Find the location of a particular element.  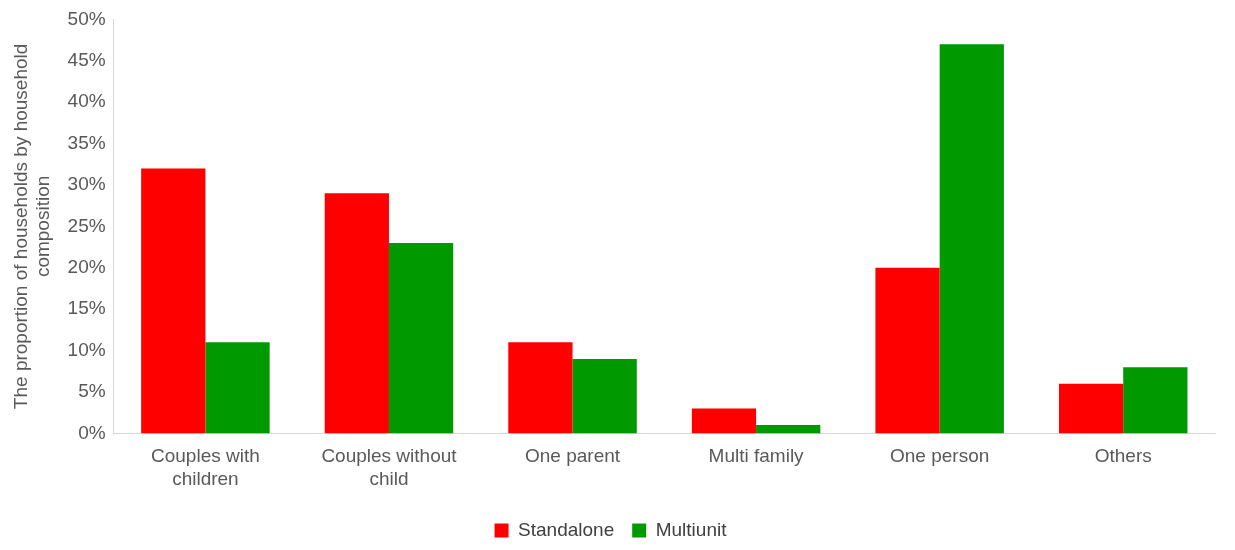

y-tick-label: 0% is located at coordinates (92, 432).